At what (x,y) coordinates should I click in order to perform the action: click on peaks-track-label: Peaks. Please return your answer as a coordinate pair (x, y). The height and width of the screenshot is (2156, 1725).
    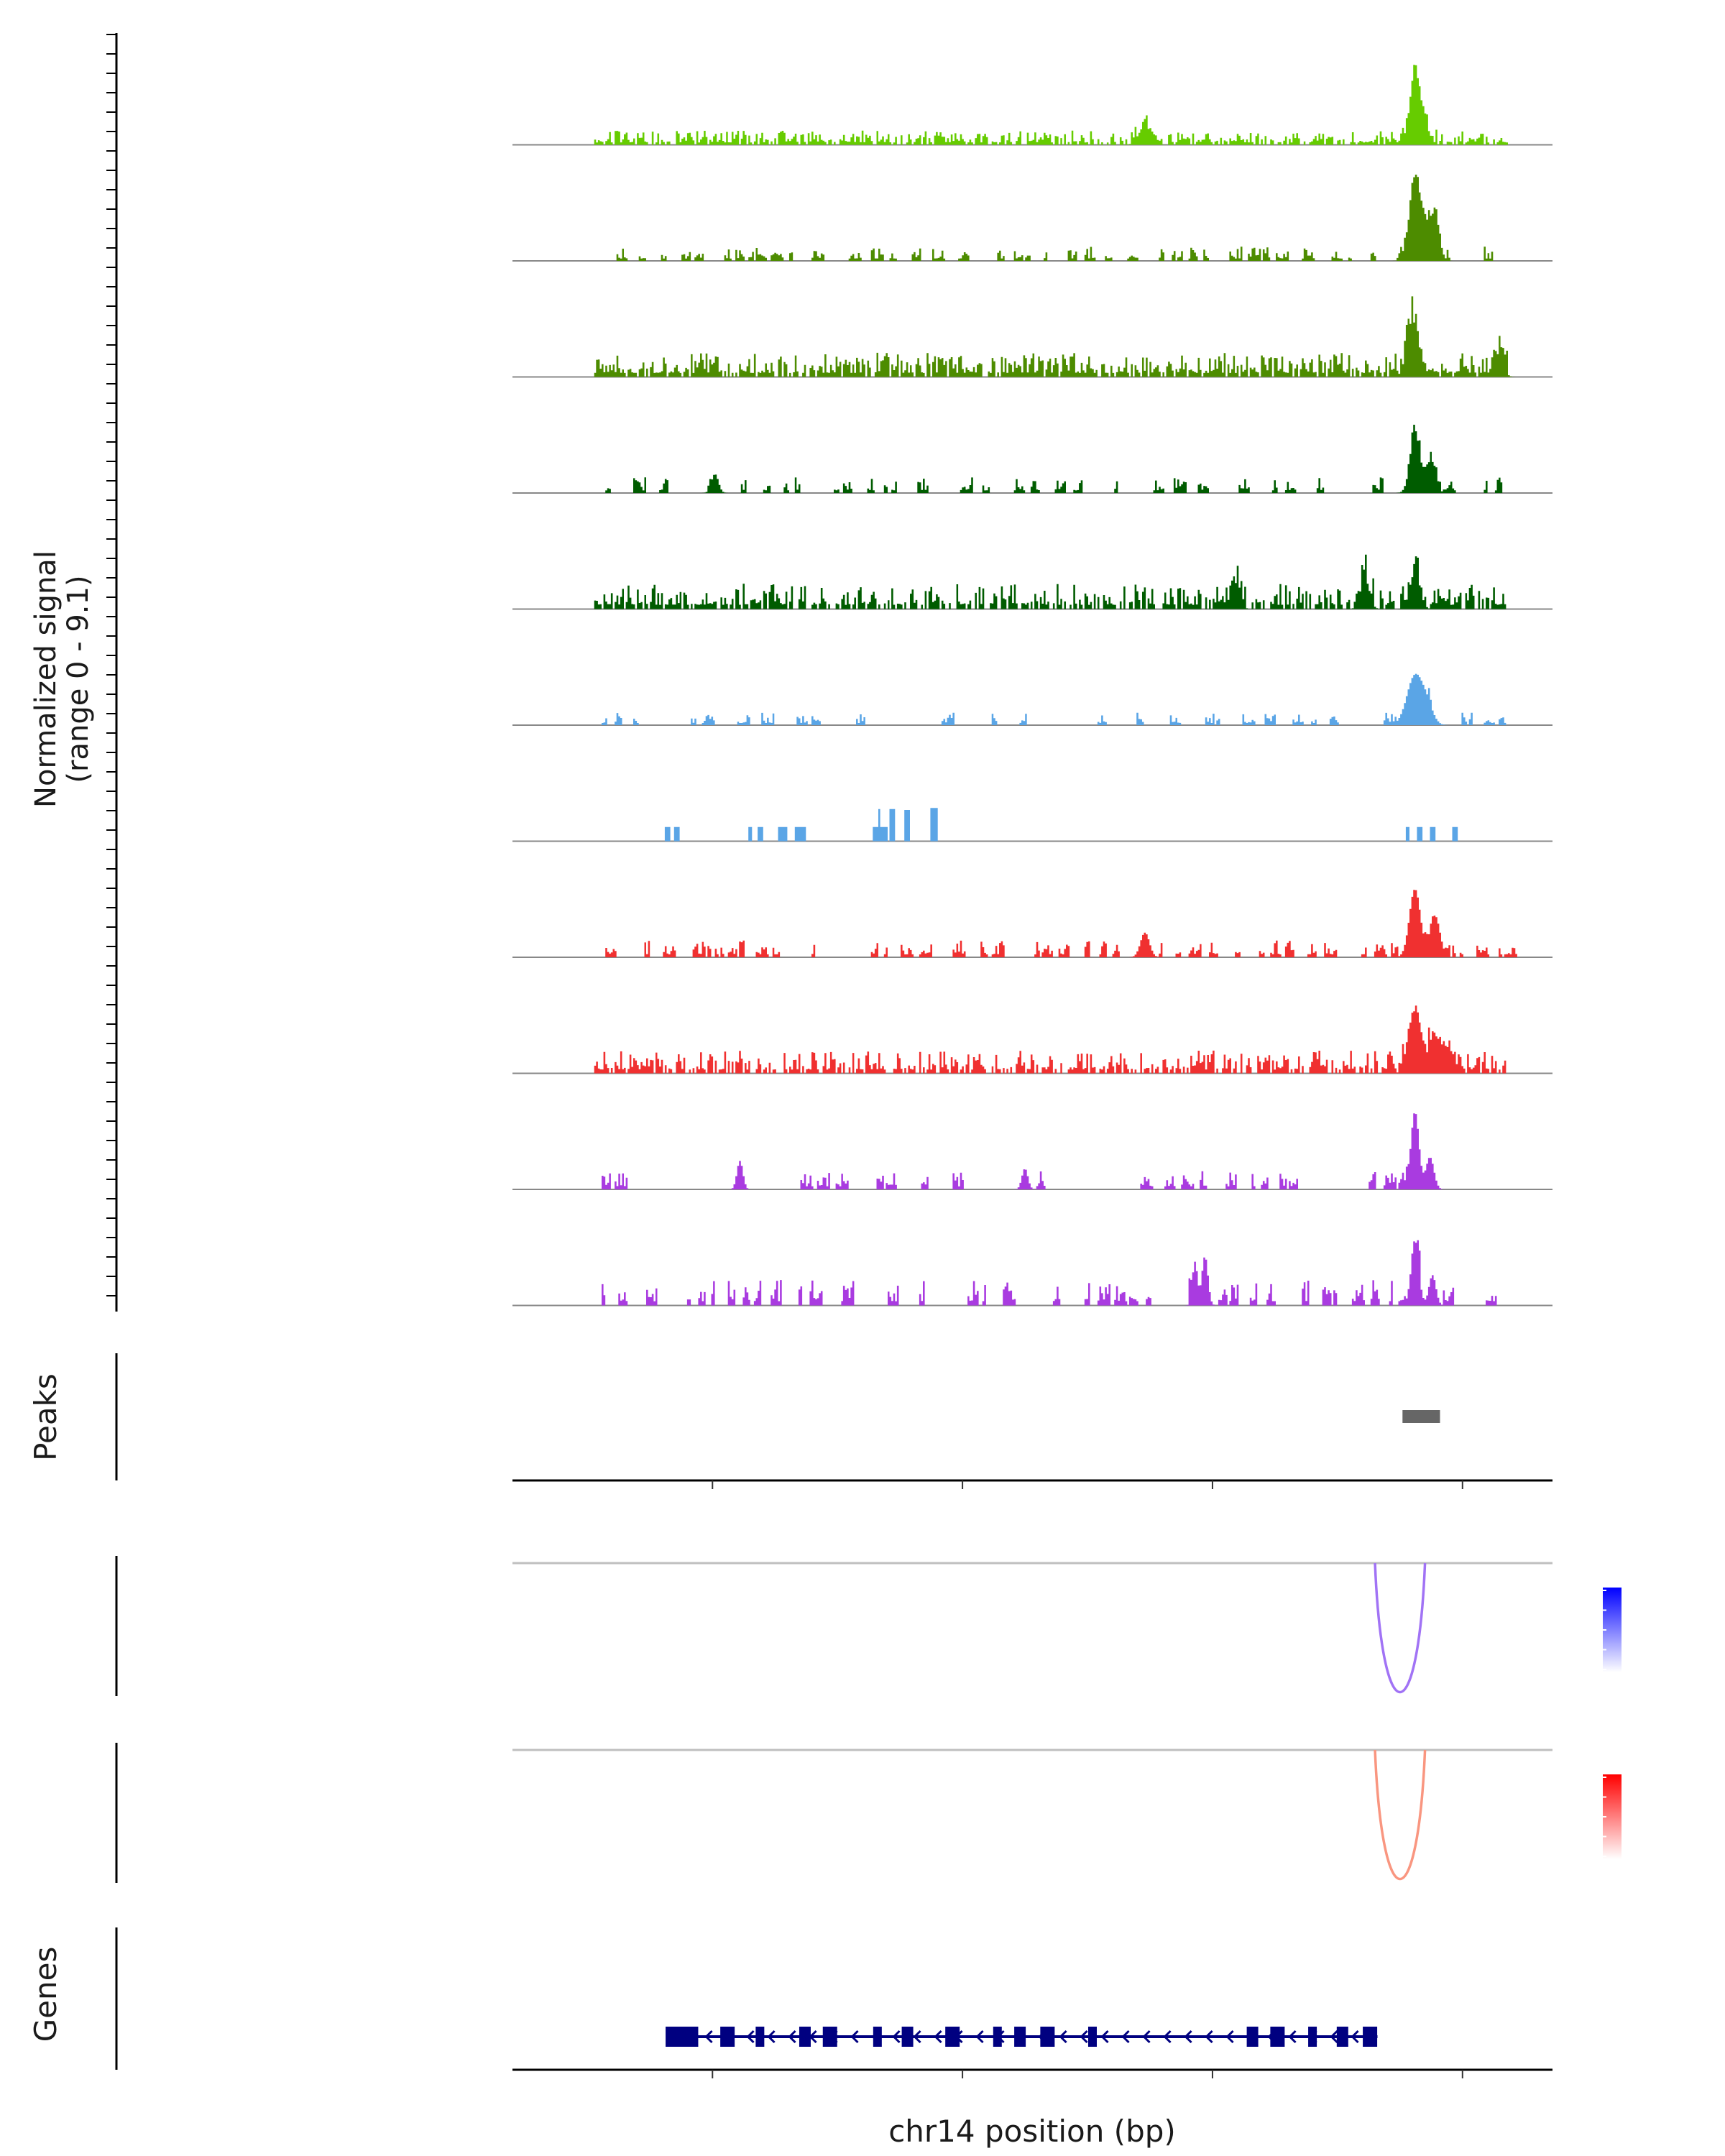
    Looking at the image, I should click on (45, 1417).